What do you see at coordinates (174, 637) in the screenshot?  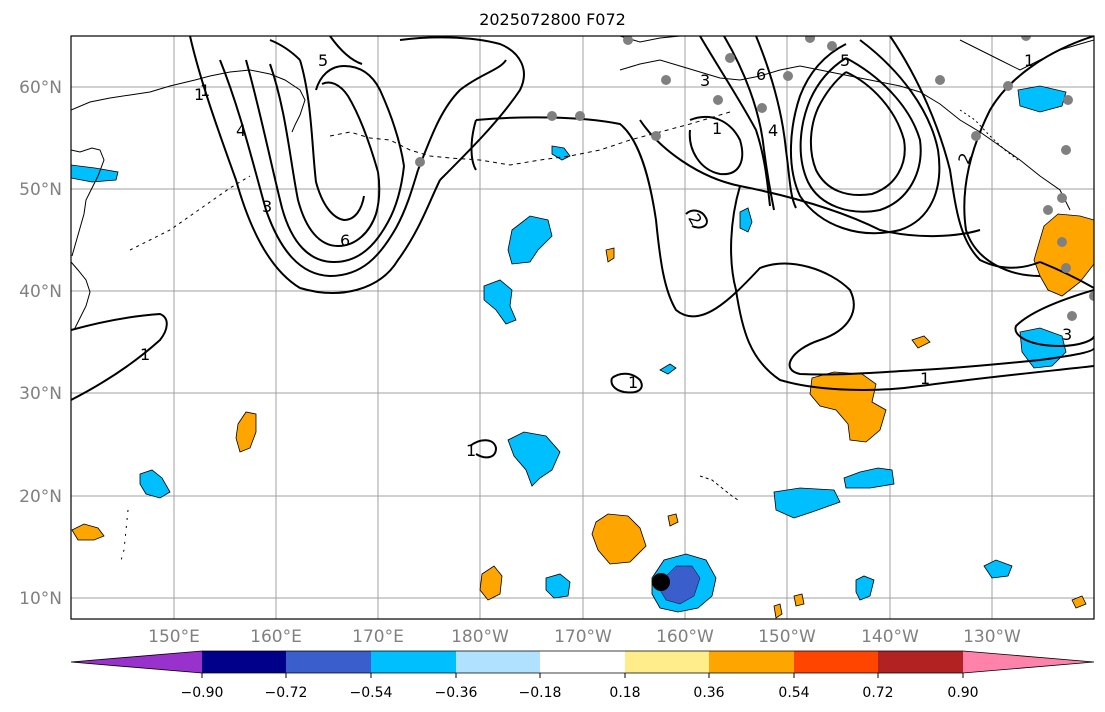 I see `lon-label: 150°E` at bounding box center [174, 637].